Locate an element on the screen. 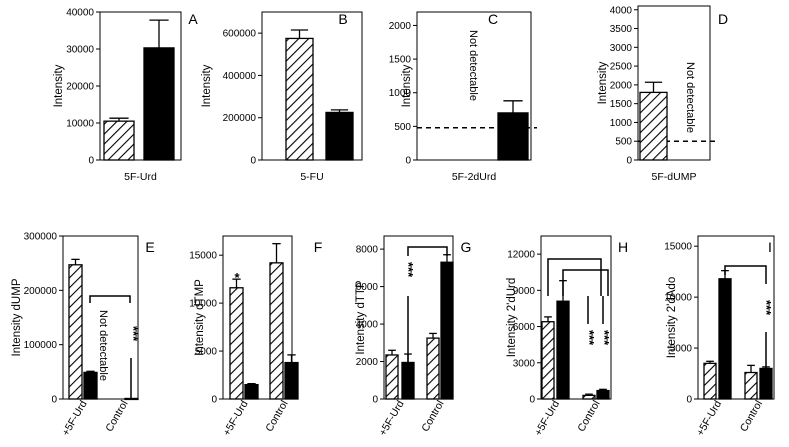 Image resolution: width=789 pixels, height=447 pixels. significance-label: * is located at coordinates (237, 277).